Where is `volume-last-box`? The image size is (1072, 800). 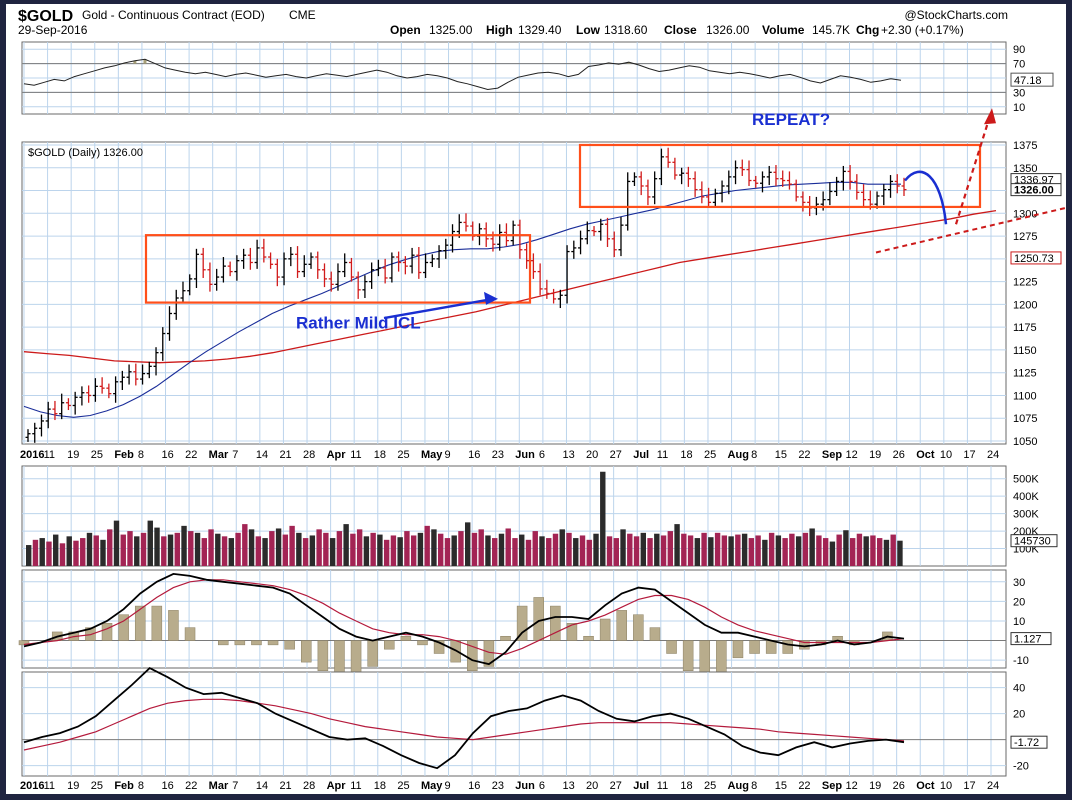 volume-last-box is located at coordinates (1034, 541).